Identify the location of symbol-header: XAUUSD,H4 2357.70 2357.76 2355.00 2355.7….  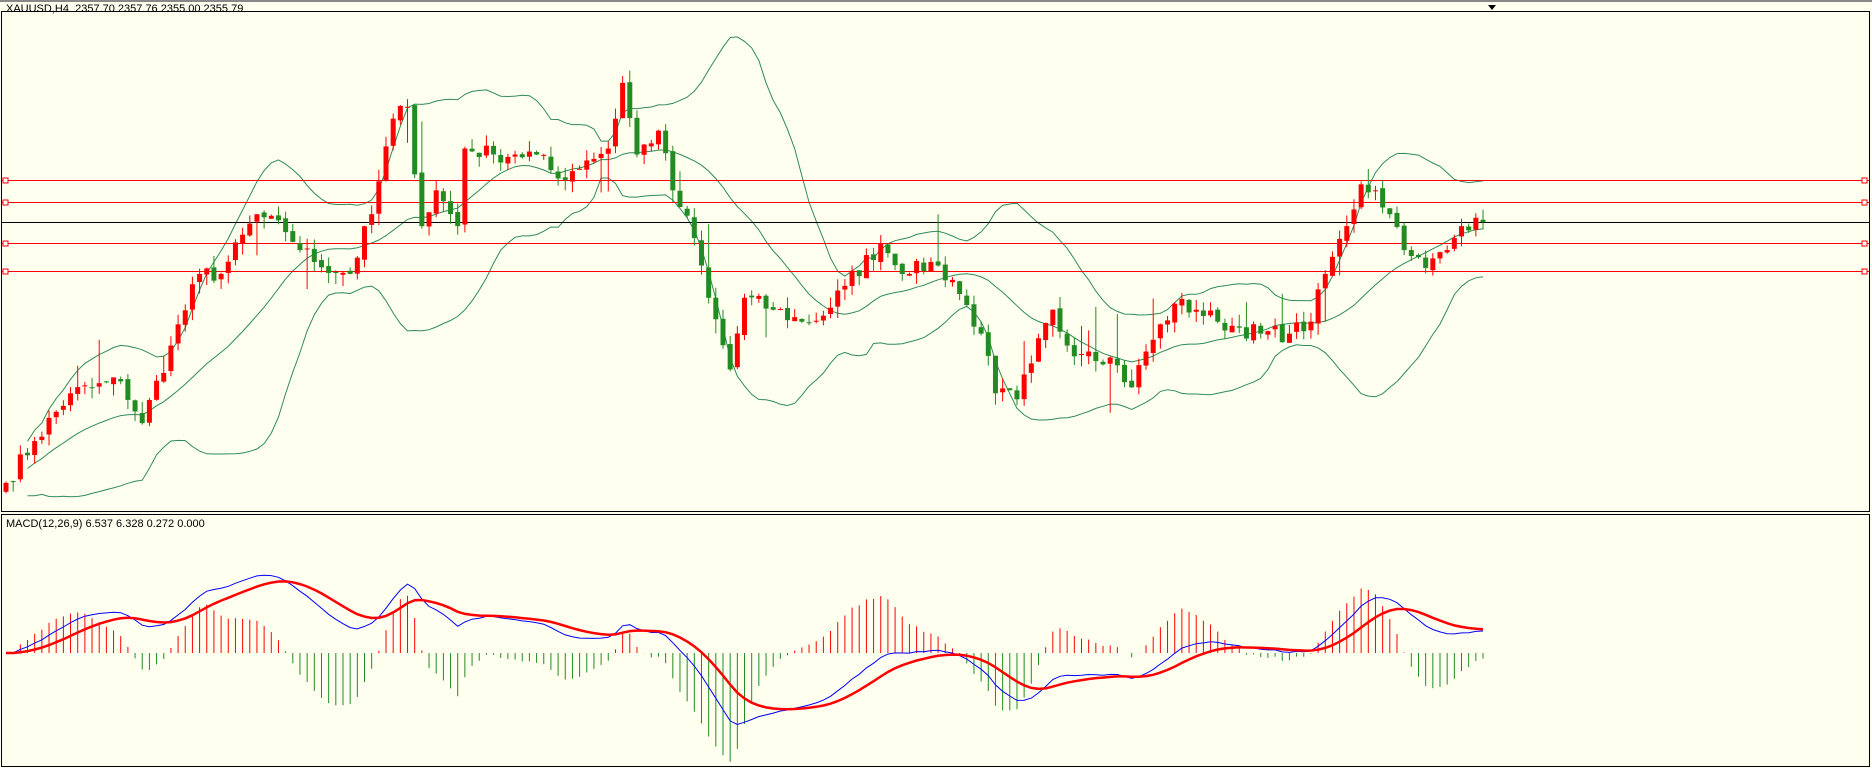
(125, 9).